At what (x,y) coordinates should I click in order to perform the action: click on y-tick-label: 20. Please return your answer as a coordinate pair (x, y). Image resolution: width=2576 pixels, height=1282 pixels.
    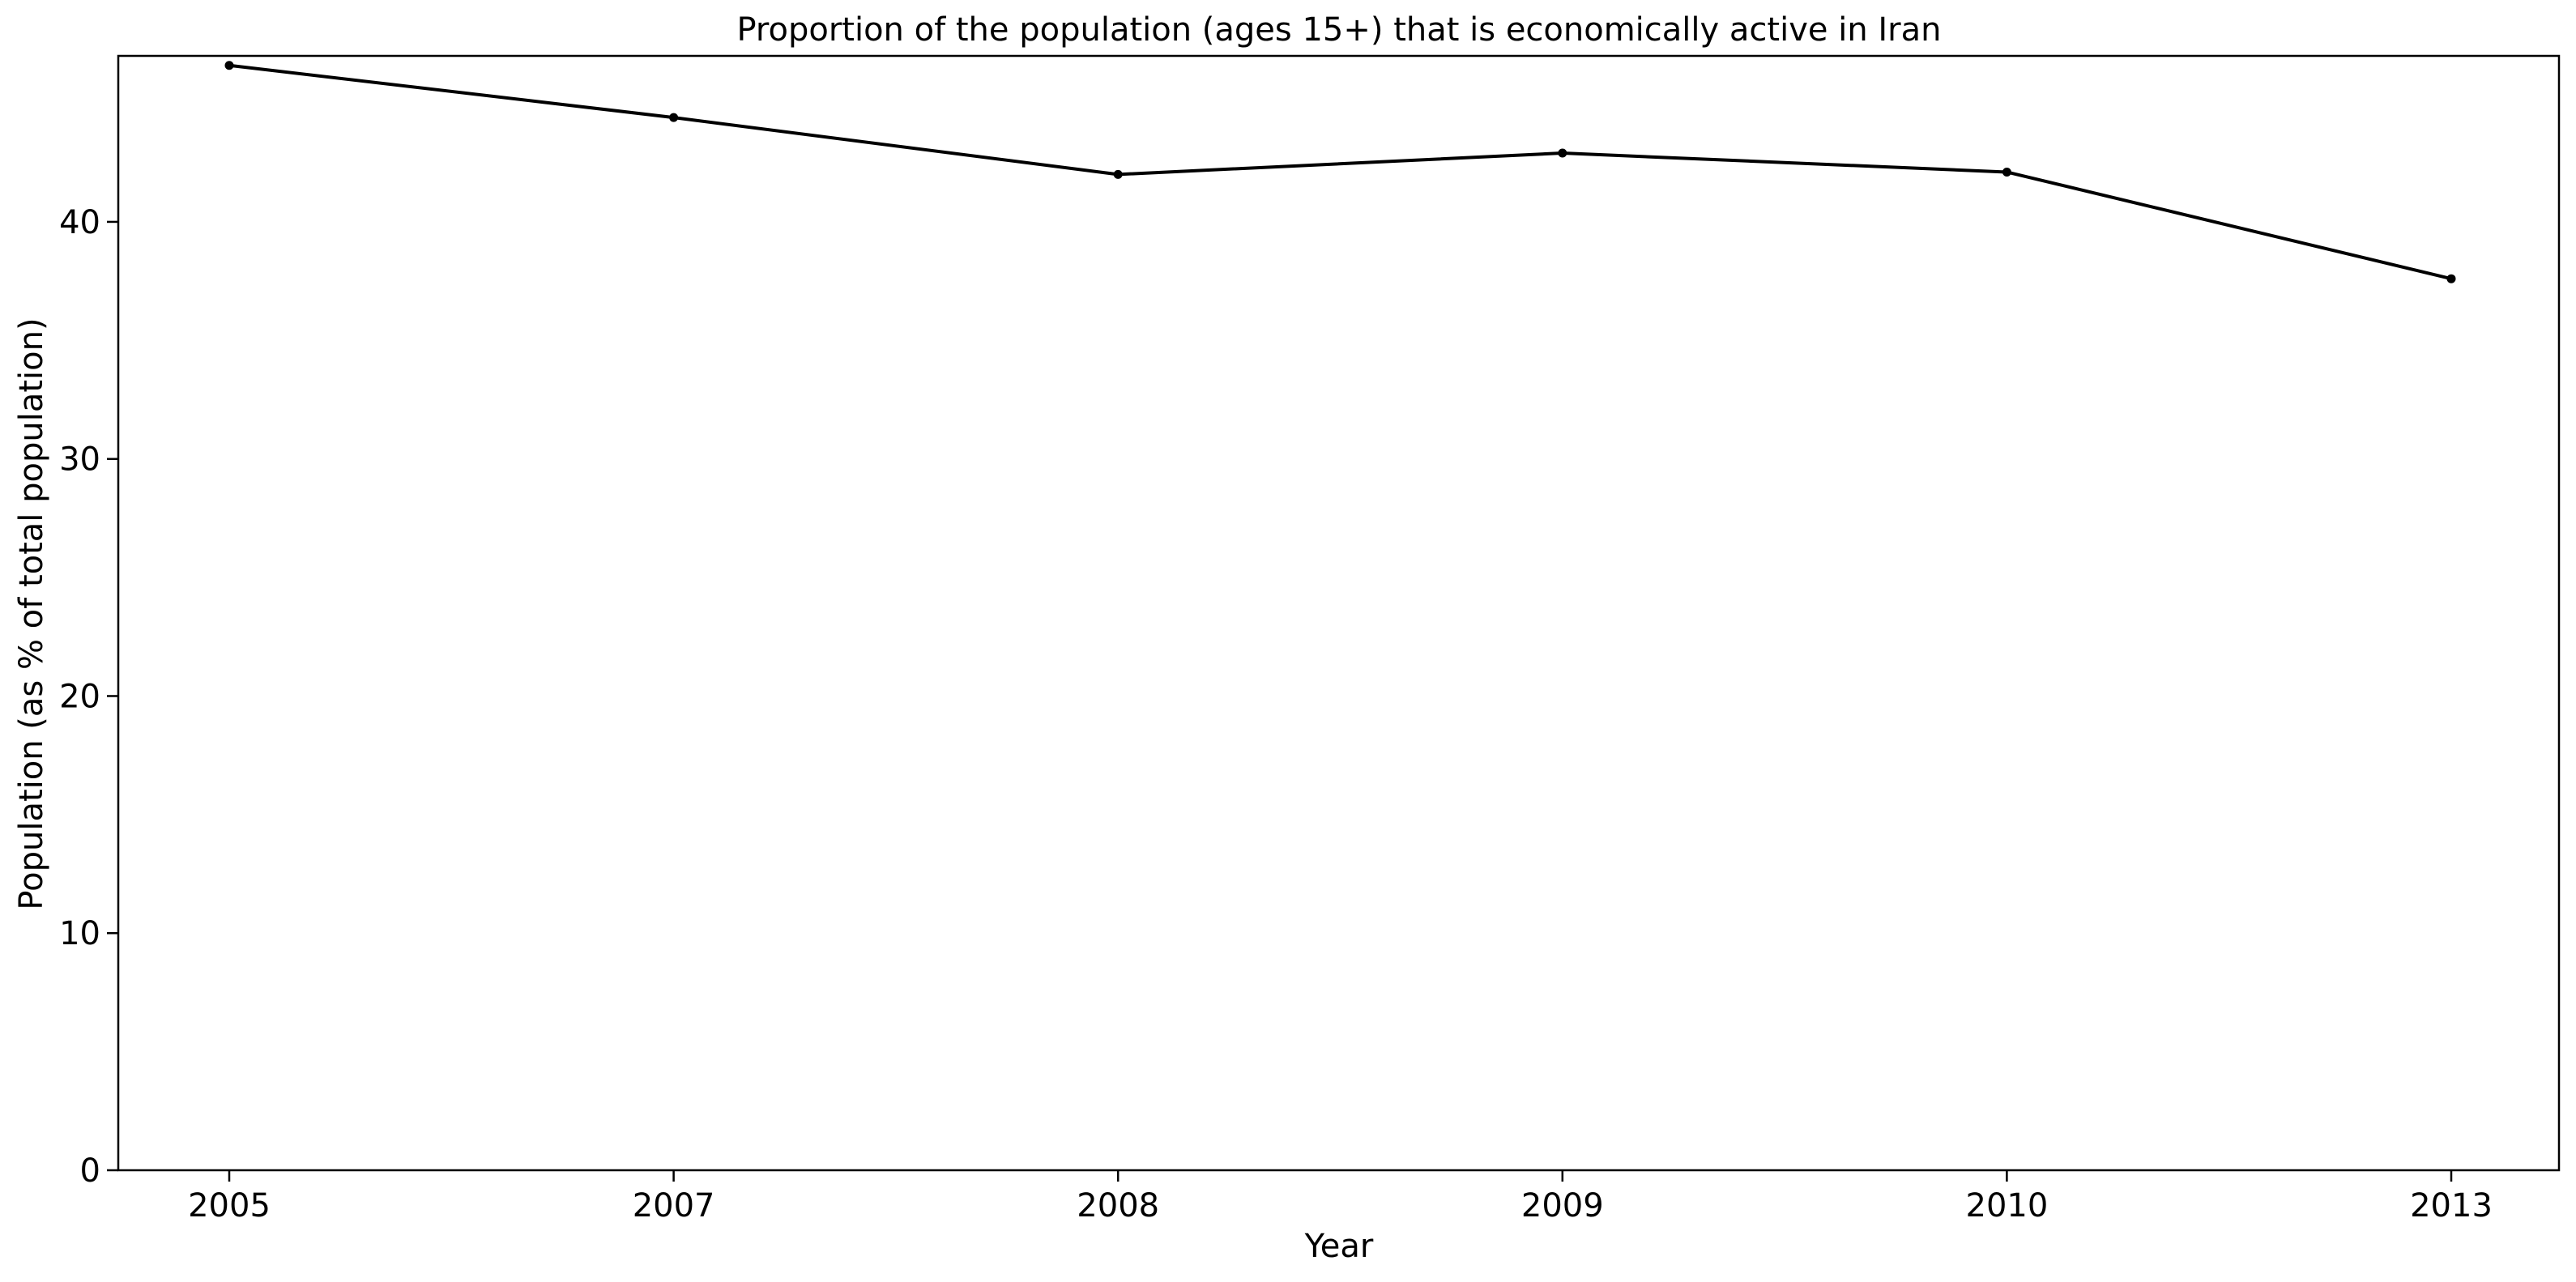
    Looking at the image, I should click on (79, 696).